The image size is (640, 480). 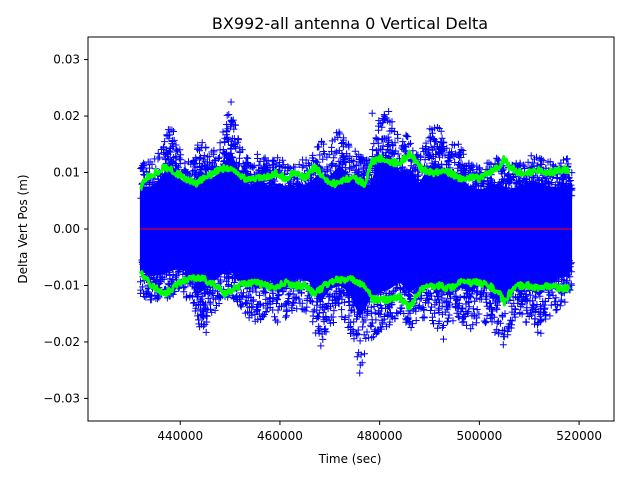 I want to click on x-tick-label: 460000, so click(x=280, y=436).